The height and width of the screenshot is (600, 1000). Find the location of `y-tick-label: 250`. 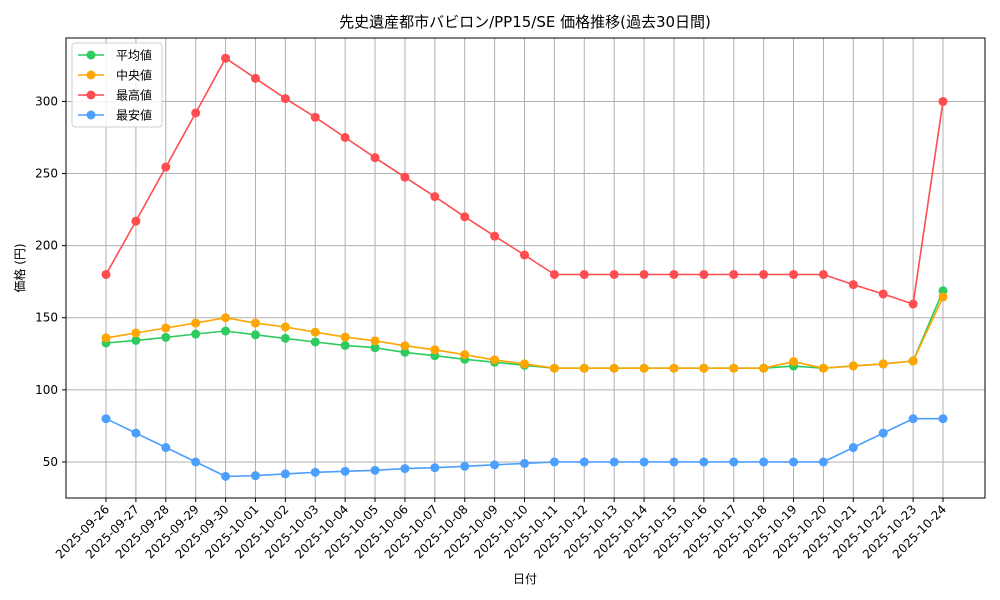

y-tick-label: 250 is located at coordinates (46, 174).